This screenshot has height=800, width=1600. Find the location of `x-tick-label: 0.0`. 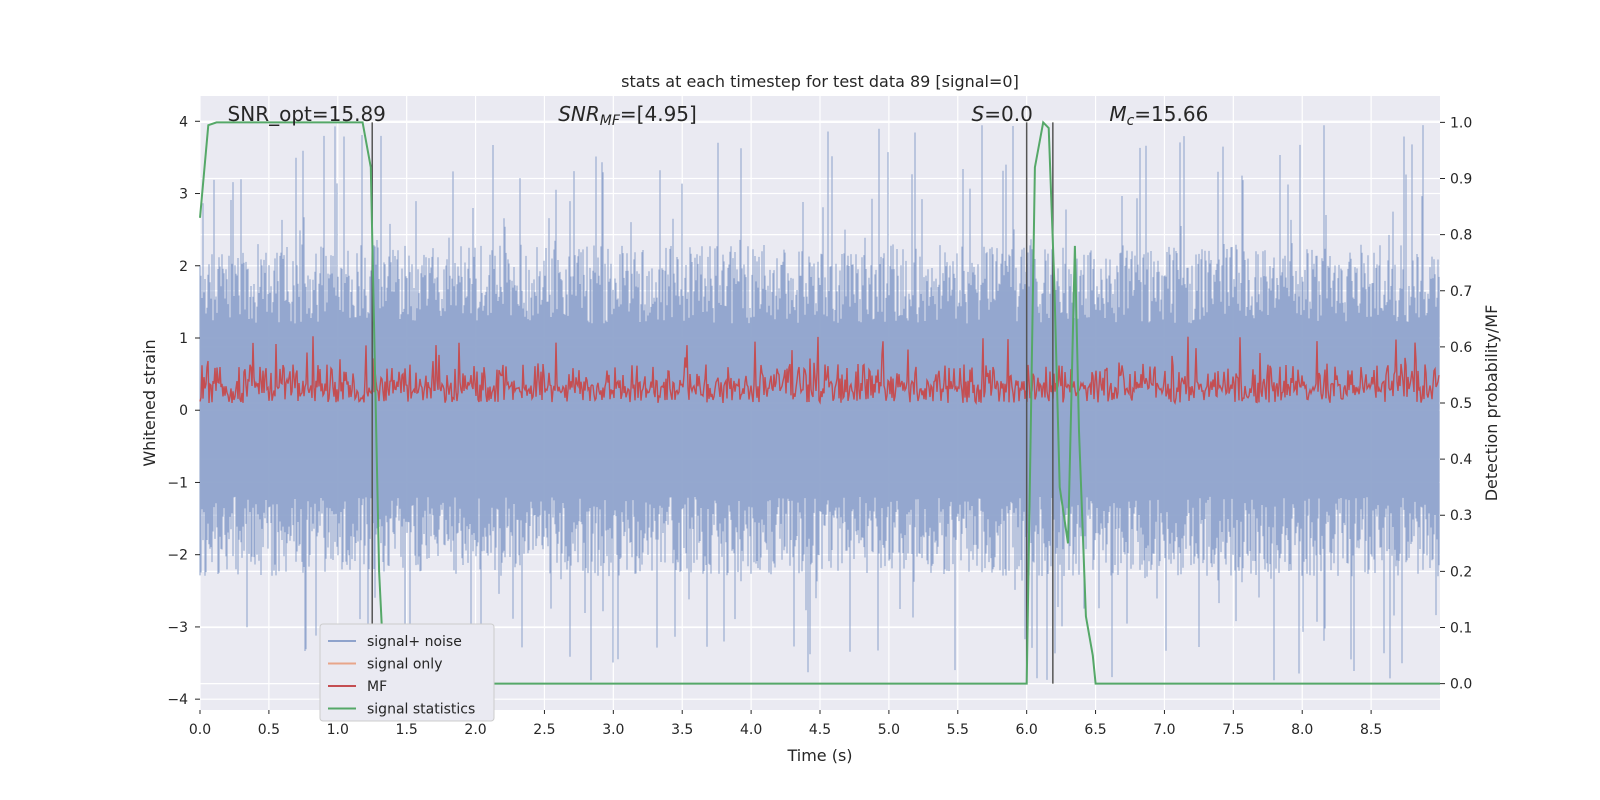

x-tick-label: 0.0 is located at coordinates (200, 730).